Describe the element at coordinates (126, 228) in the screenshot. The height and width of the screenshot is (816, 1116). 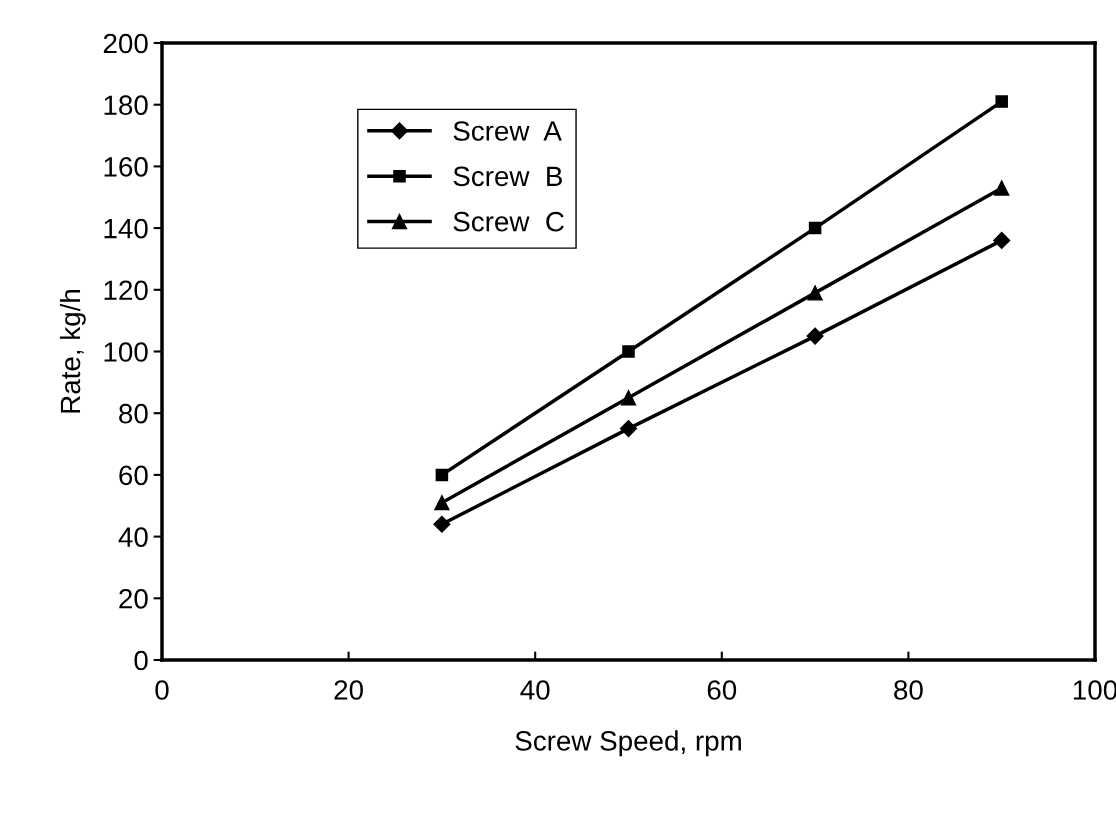
I see `y-tick-label: 140` at that location.